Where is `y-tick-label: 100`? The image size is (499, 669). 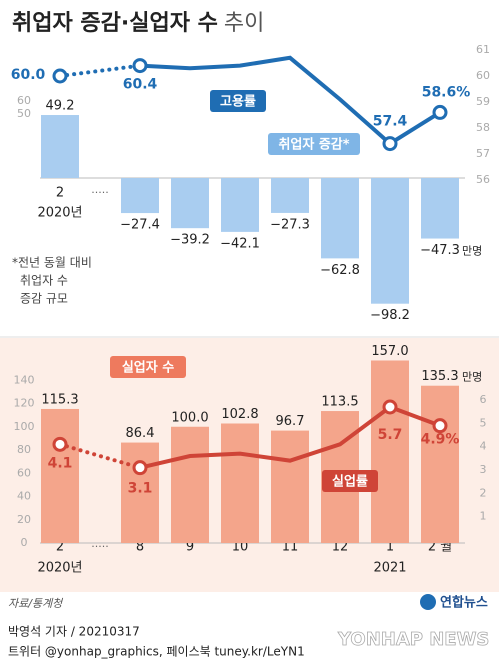
y-tick-label: 100 is located at coordinates (24, 426).